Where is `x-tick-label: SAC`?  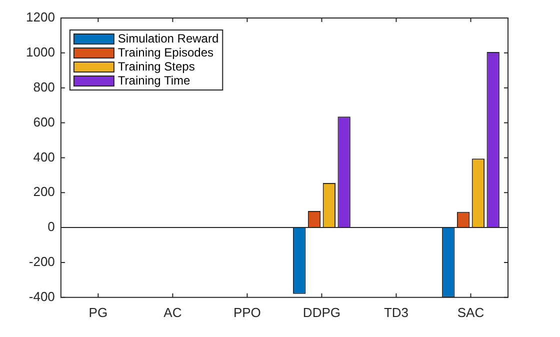
x-tick-label: SAC is located at coordinates (470, 312).